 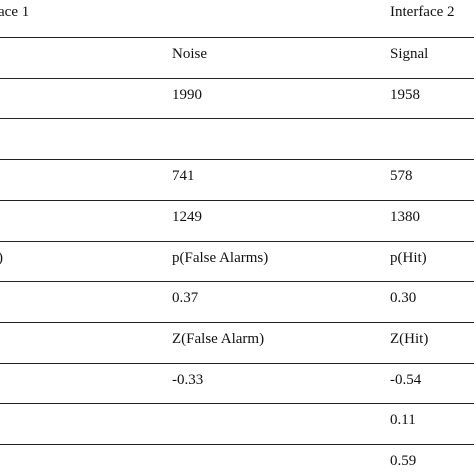 What do you see at coordinates (220, 257) in the screenshot?
I see `table-cell: p(False Alarms)` at bounding box center [220, 257].